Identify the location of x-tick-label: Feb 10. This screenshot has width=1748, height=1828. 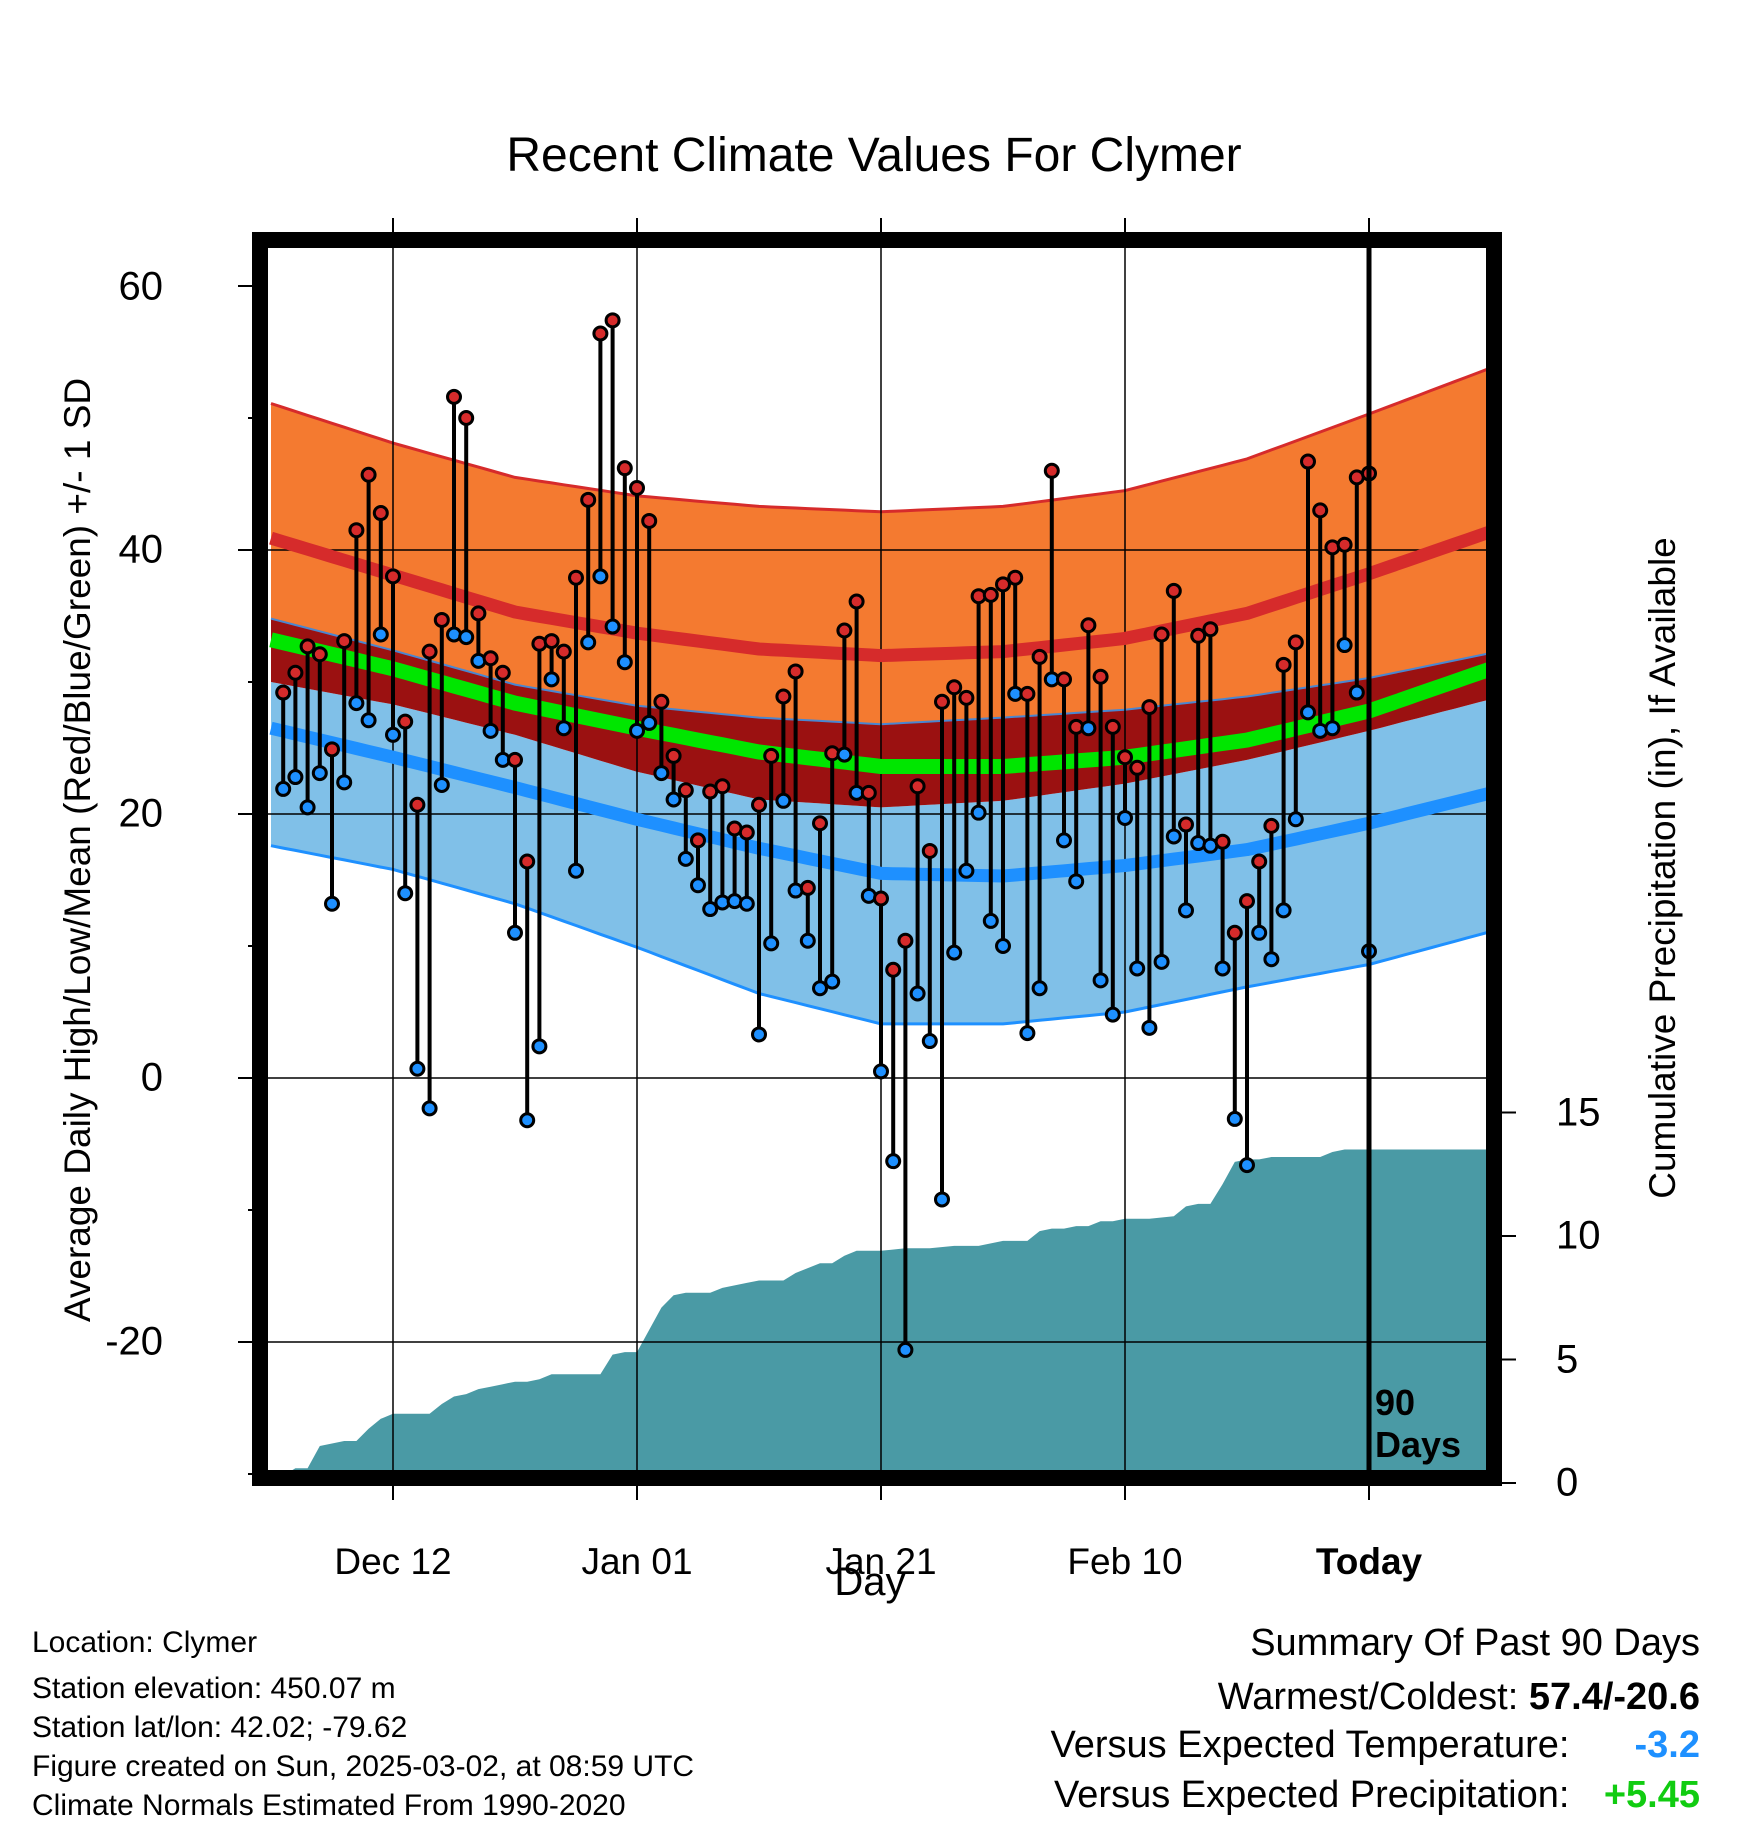
(1125, 1561).